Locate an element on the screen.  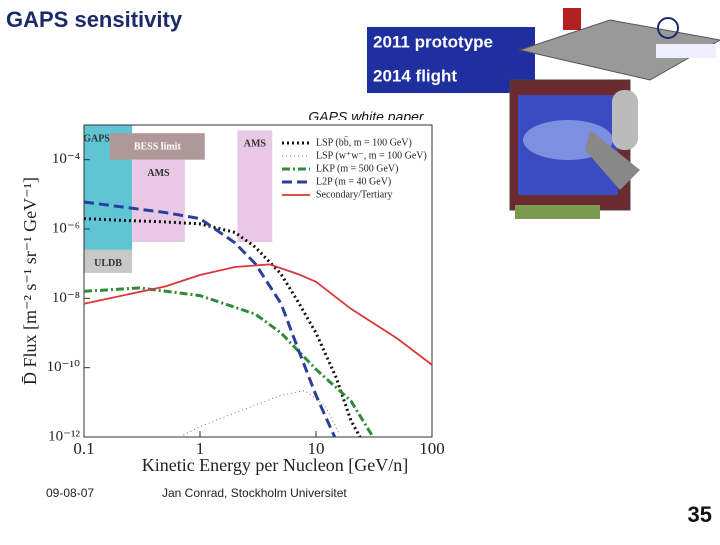
box-line: 2014 flight is located at coordinates (415, 75).